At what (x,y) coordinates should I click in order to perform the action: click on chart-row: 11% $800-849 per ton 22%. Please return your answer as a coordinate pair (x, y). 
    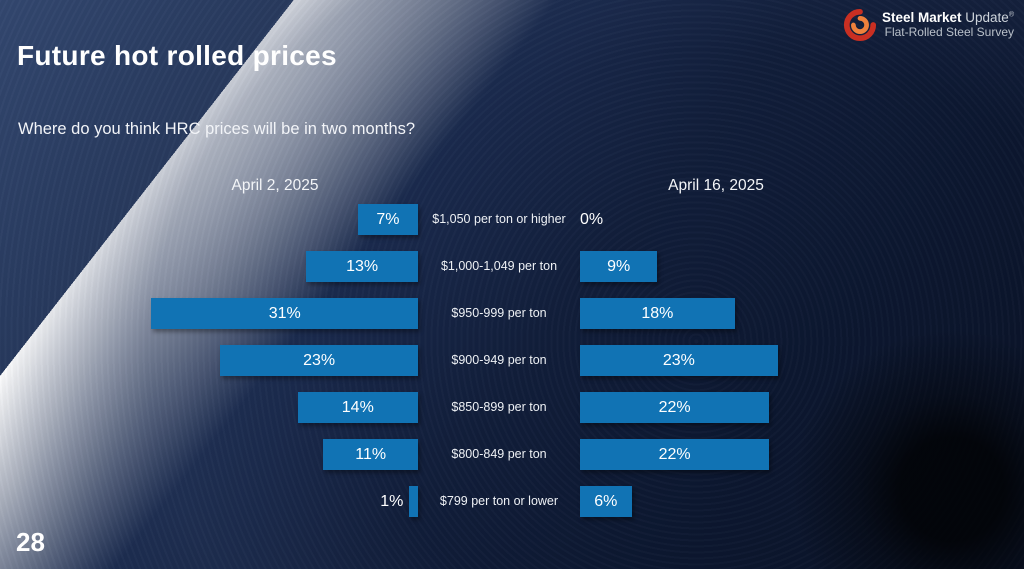
    Looking at the image, I should click on (512, 454).